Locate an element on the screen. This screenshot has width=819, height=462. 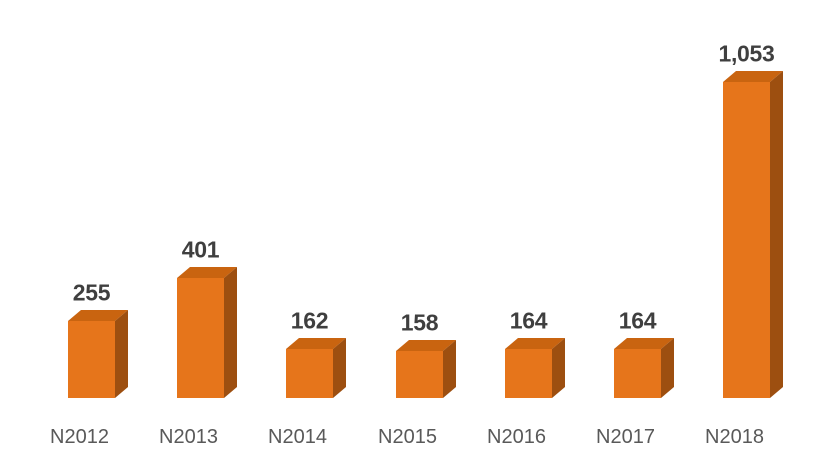
bar-N2013 is located at coordinates (207, 332).